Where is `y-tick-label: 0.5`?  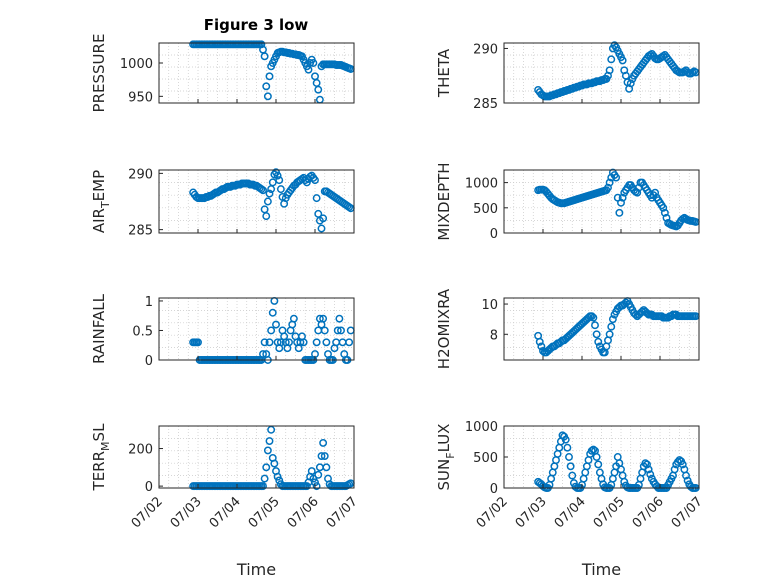 y-tick-label: 0.5 is located at coordinates (142, 331).